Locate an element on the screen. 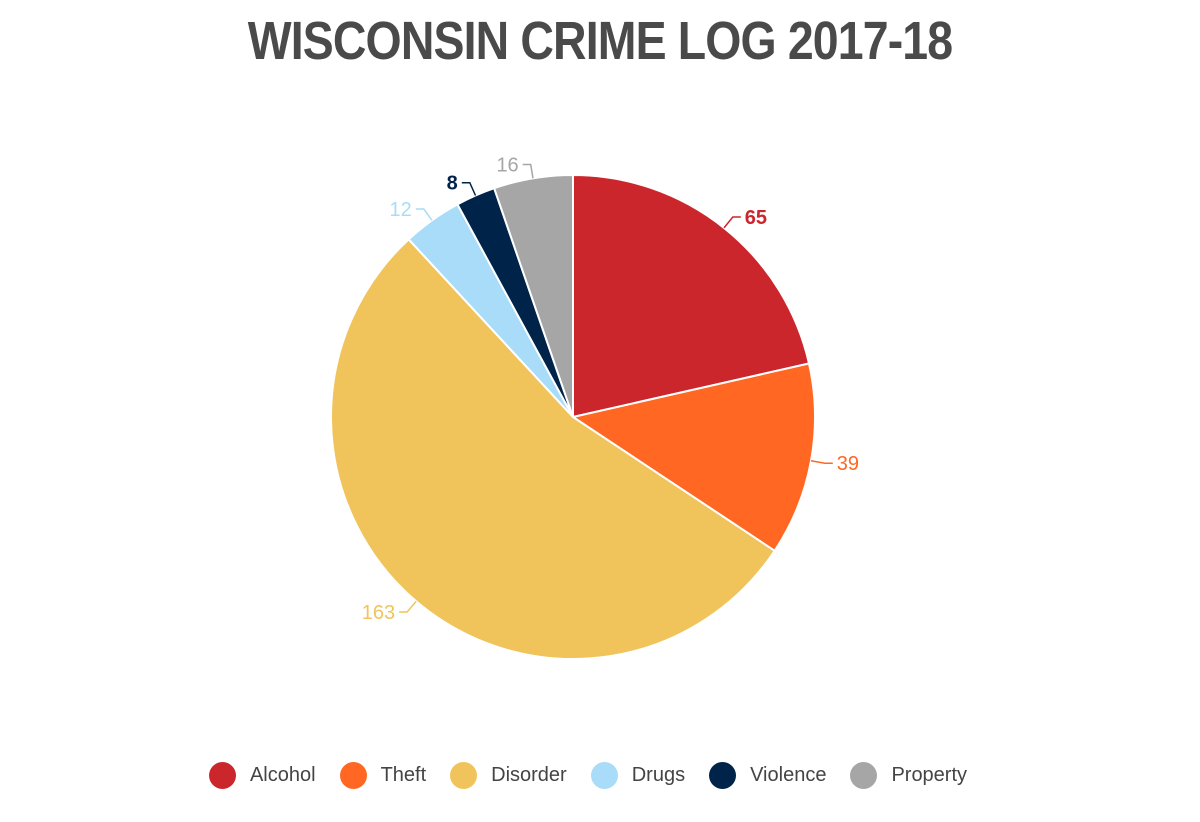 This screenshot has height=822, width=1200. legend-item-property: Property is located at coordinates (920, 775).